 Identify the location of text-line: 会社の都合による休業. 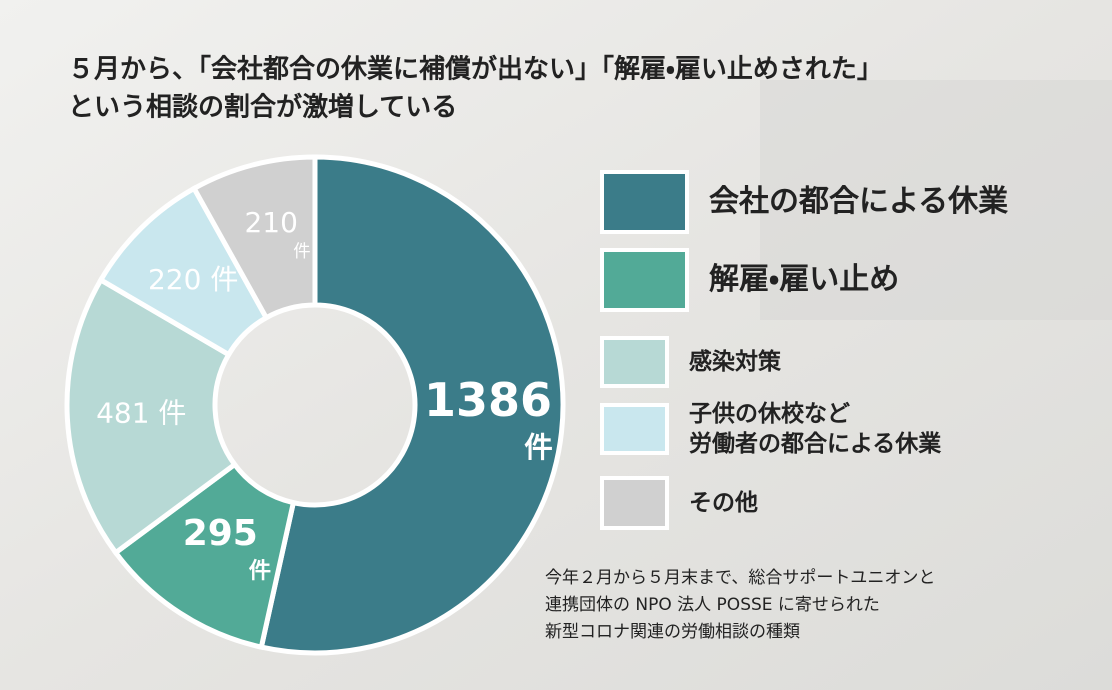
(858, 201).